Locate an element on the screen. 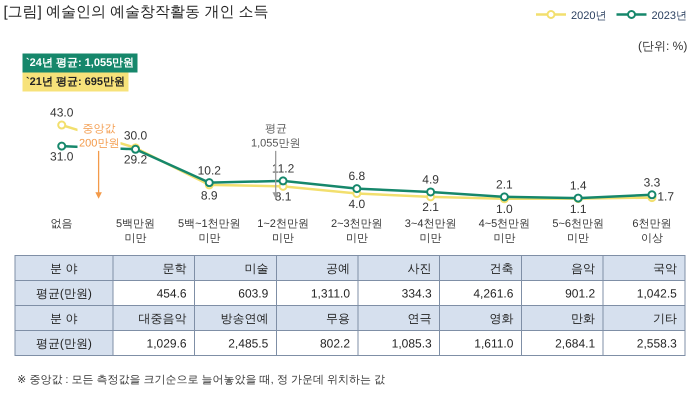 The width and height of the screenshot is (700, 394). text: 공예 is located at coordinates (338, 269).